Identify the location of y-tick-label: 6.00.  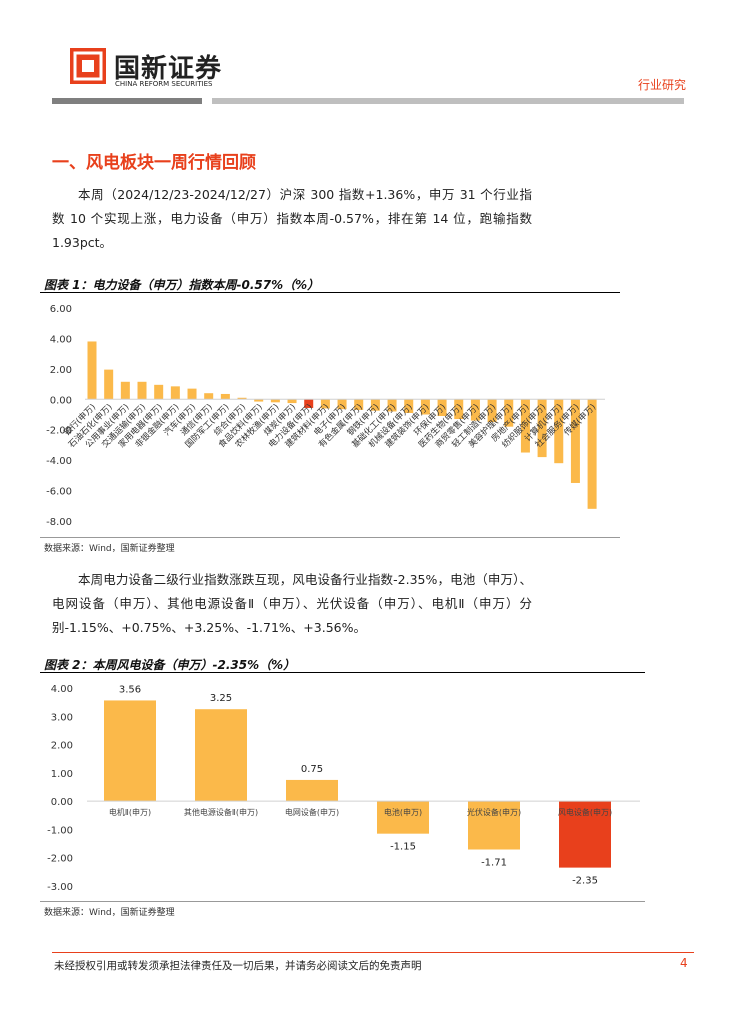
(61, 309).